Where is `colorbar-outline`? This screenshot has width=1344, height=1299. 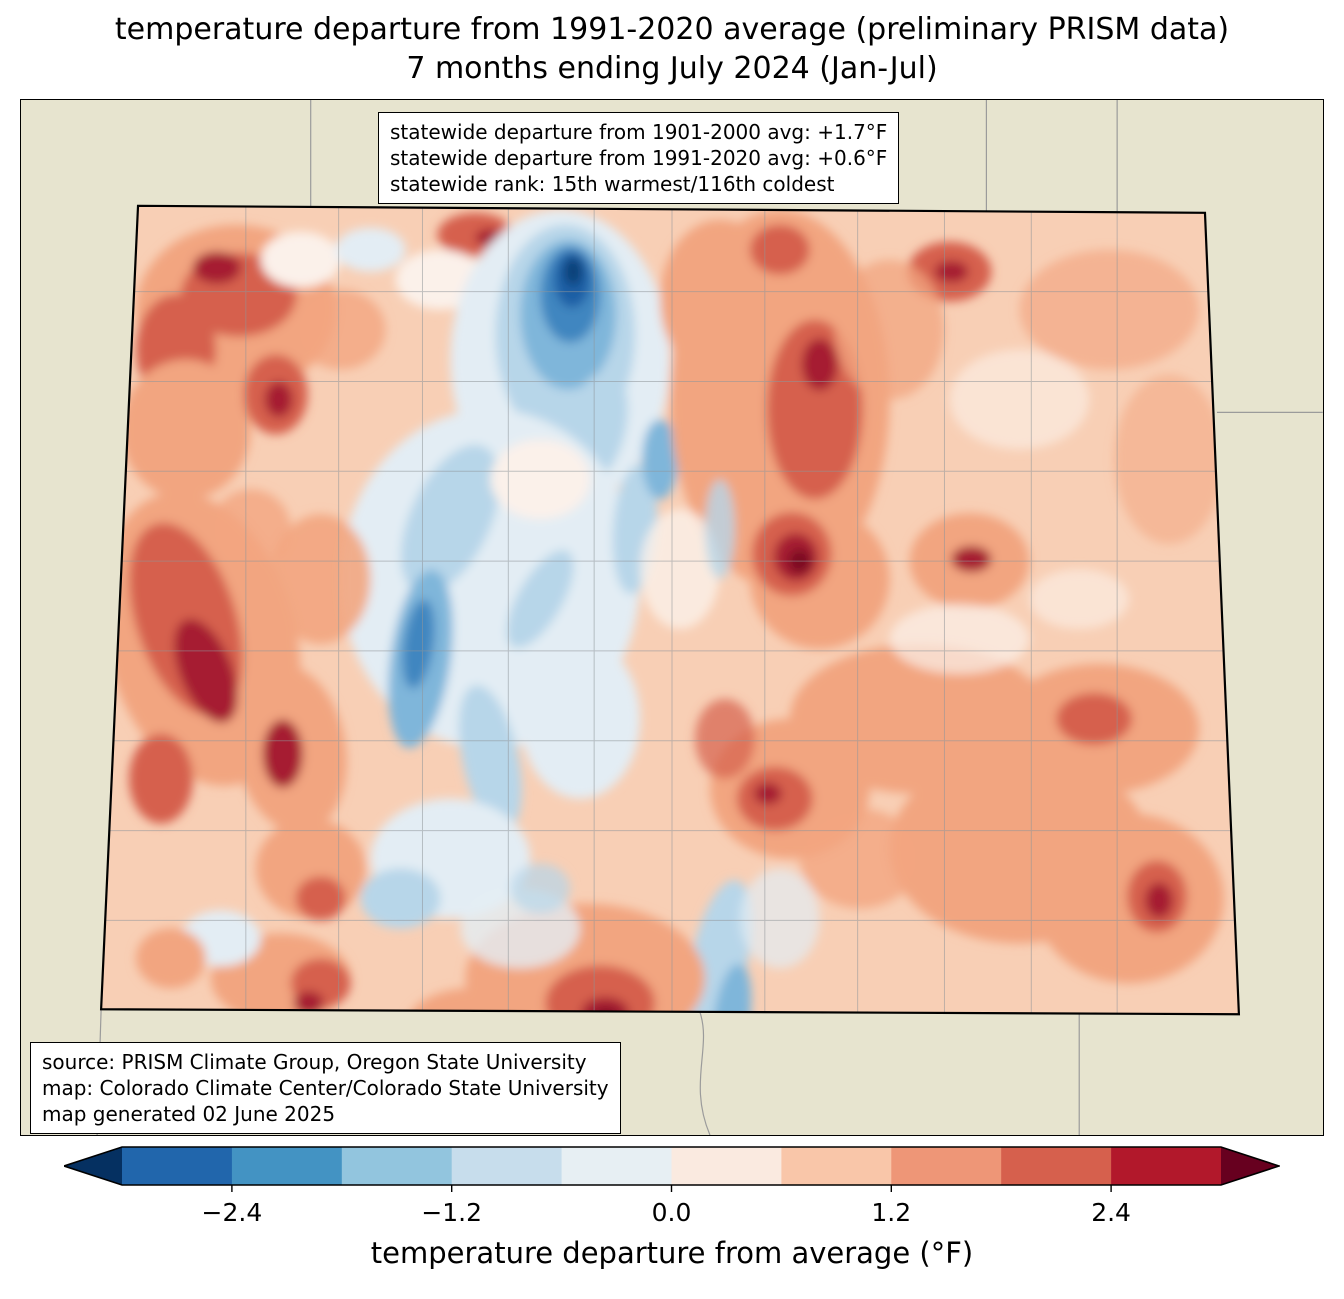 colorbar-outline is located at coordinates (671, 1166).